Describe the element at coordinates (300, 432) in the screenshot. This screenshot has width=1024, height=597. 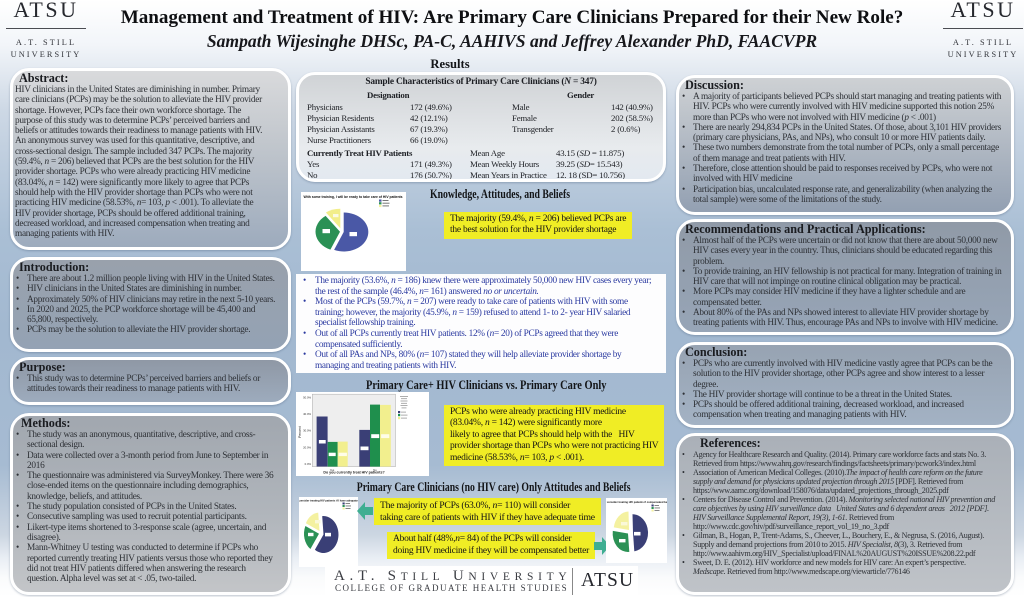
I see `svg-text: Percent` at that location.